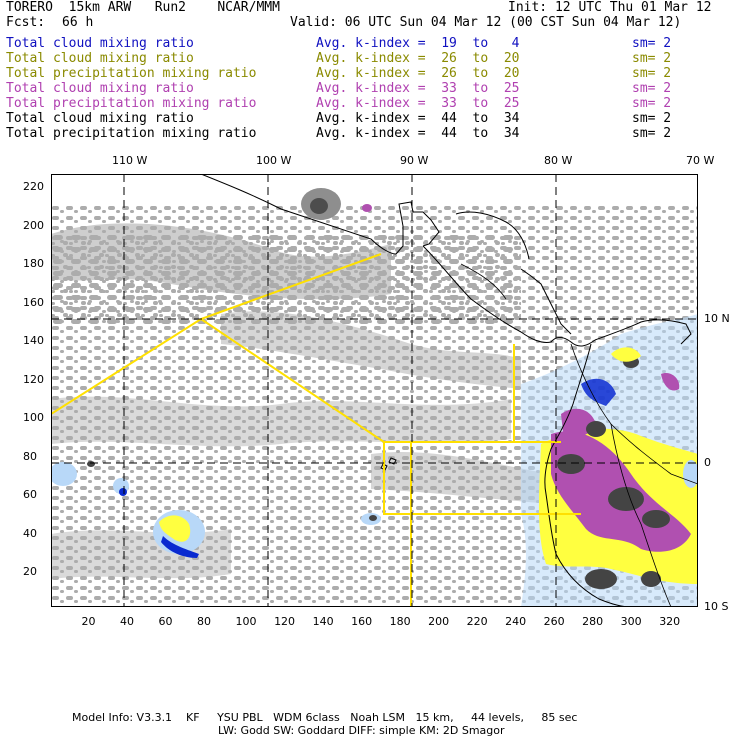 This screenshot has width=740, height=740. Describe the element at coordinates (516, 621) in the screenshot. I see `gridpoint-x-tick: 240` at that location.